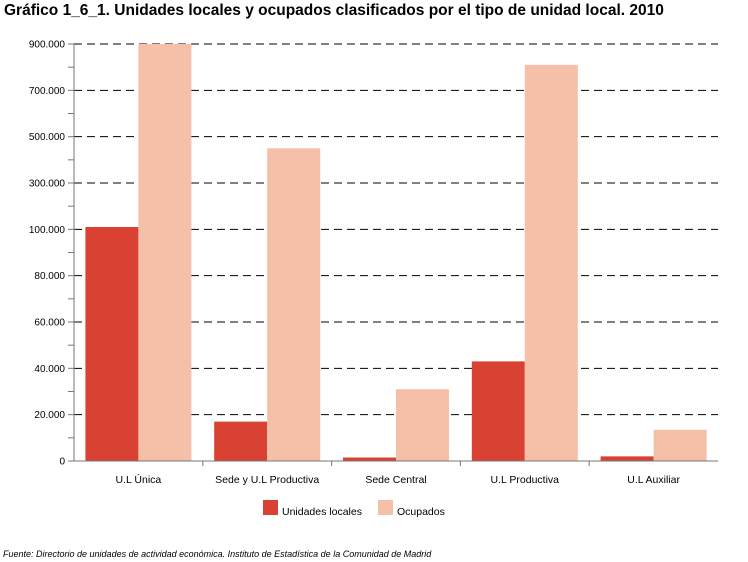 The height and width of the screenshot is (562, 748). I want to click on y-tick-label: 60.000, so click(49, 323).